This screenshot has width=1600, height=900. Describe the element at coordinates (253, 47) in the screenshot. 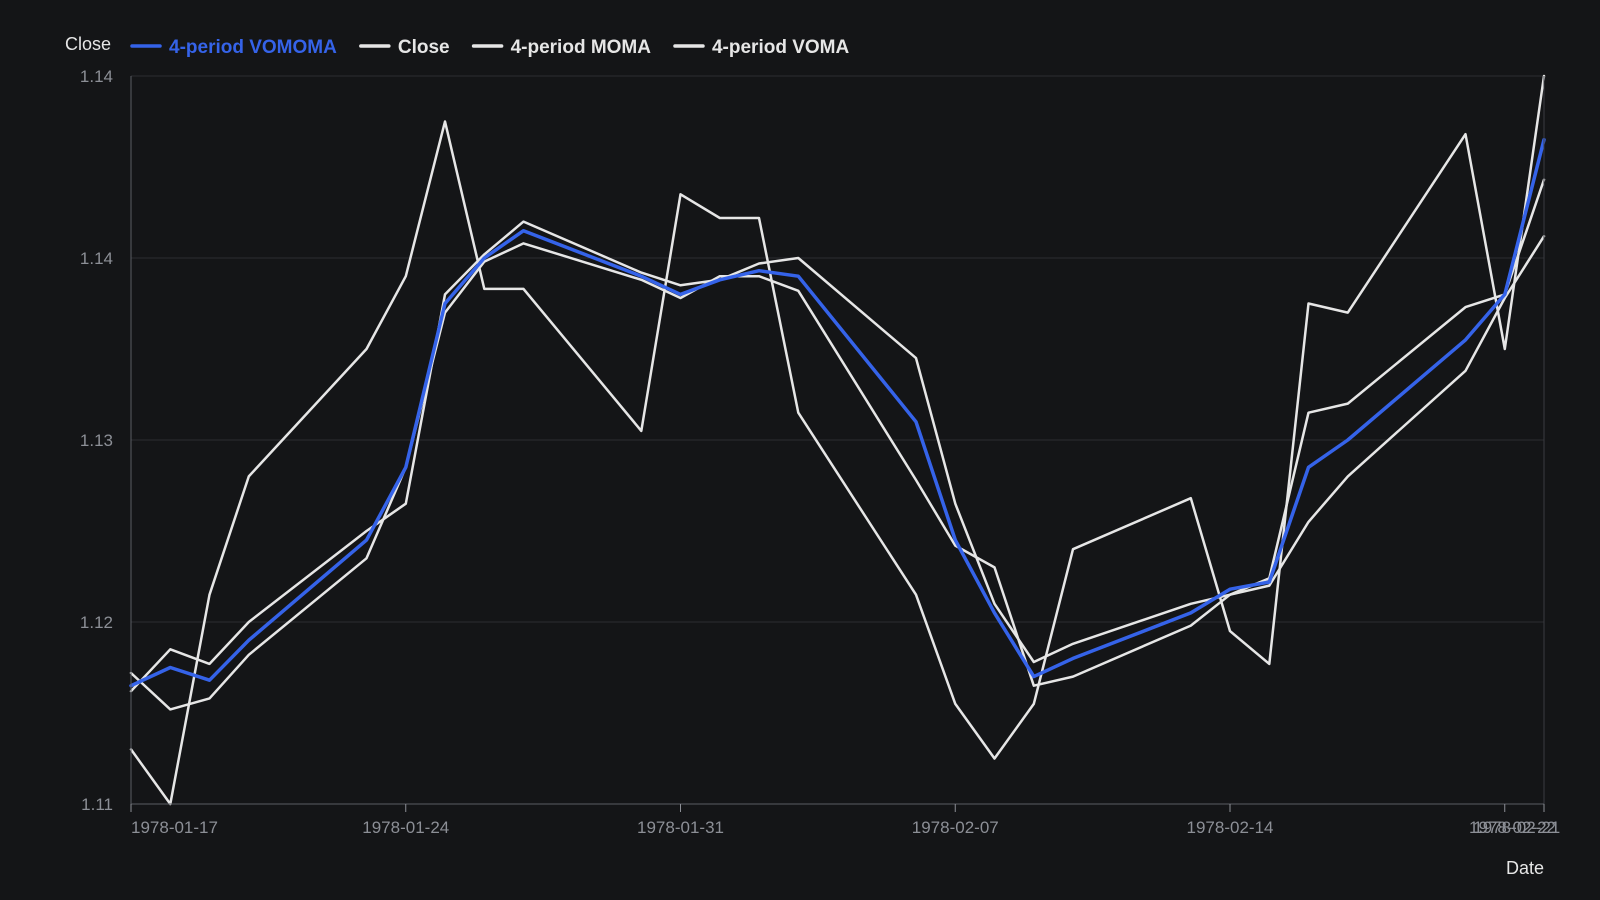

I see `legend-label: 4-period VOMOMA` at that location.